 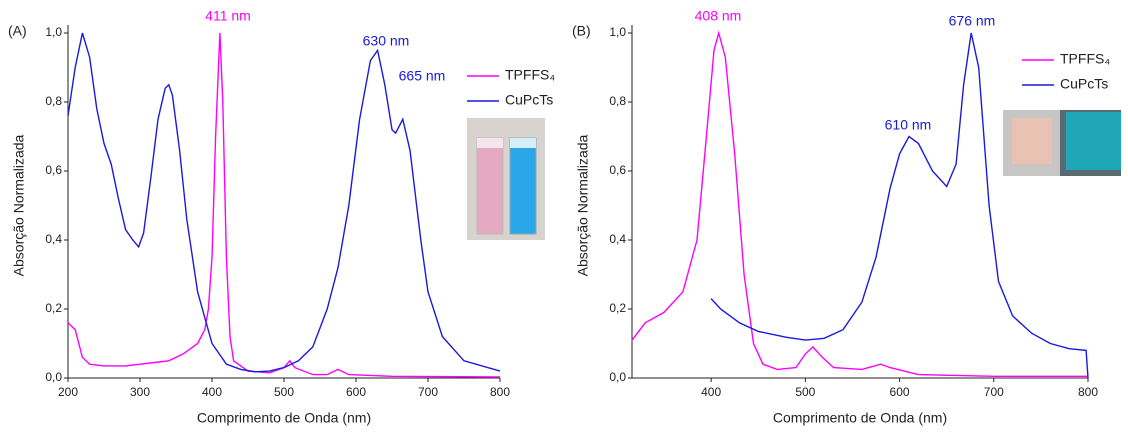 What do you see at coordinates (718, 16) in the screenshot?
I see `peak-annotation: 408 nm` at bounding box center [718, 16].